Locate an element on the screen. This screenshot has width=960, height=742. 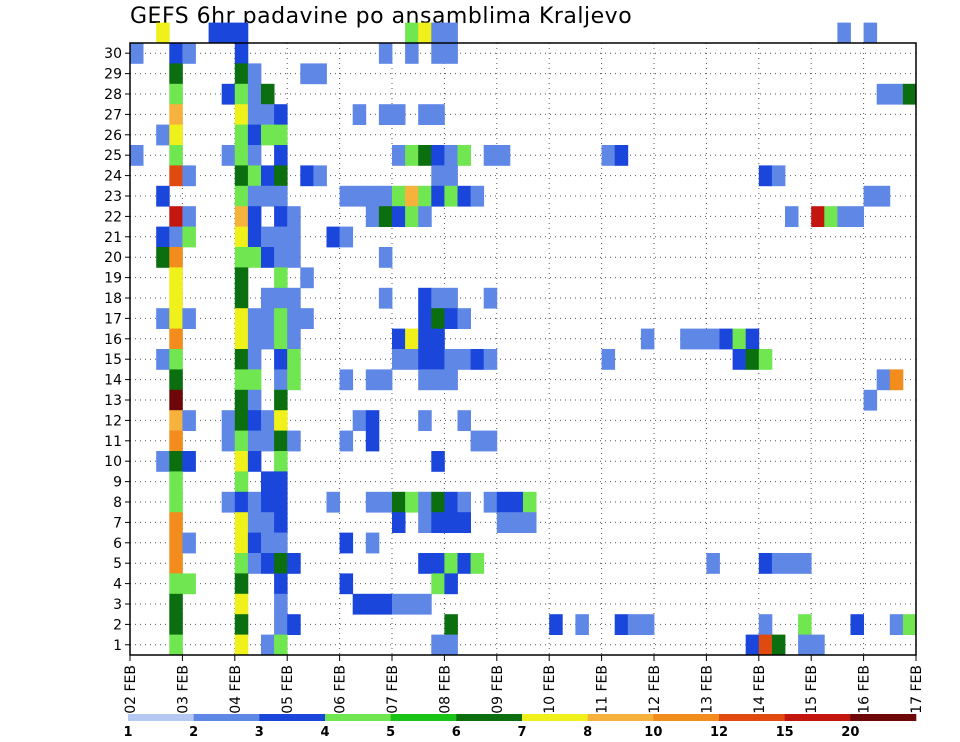
y-tick-label: 12 is located at coordinates (113, 421).